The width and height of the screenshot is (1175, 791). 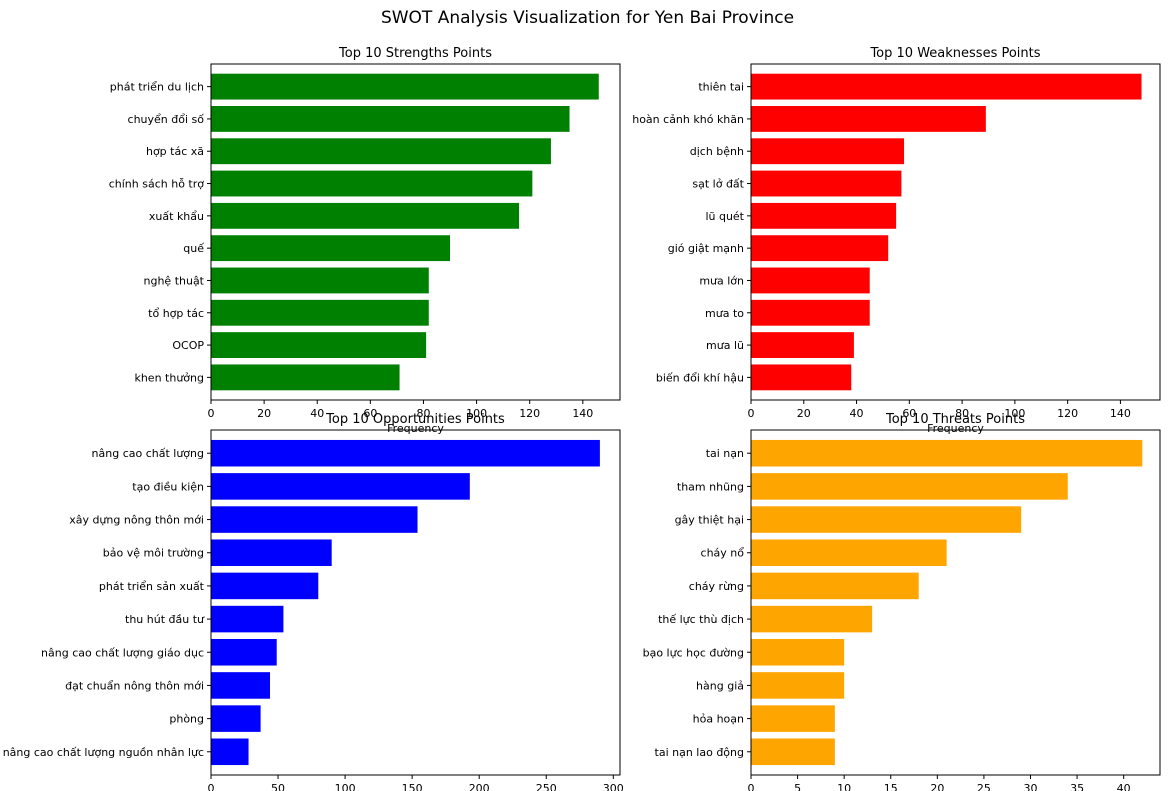 I want to click on opportunities-category-label: nâng cao chất lượng giáo dục, so click(x=122, y=652).